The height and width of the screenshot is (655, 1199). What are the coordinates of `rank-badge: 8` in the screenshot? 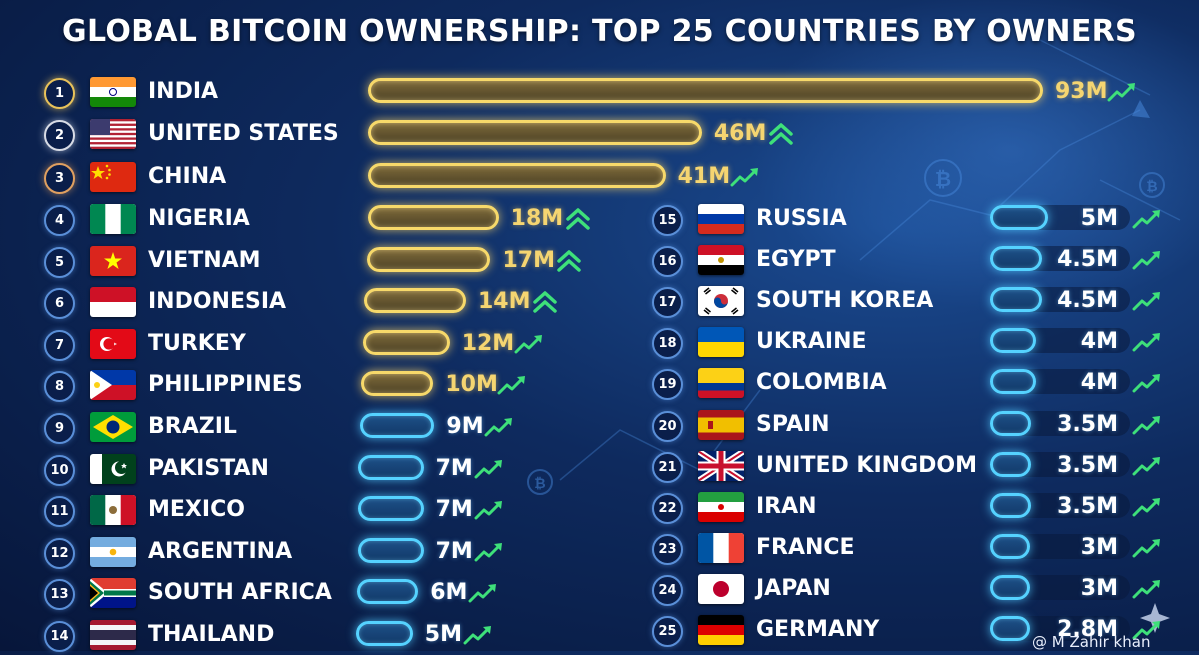 It's located at (59, 387).